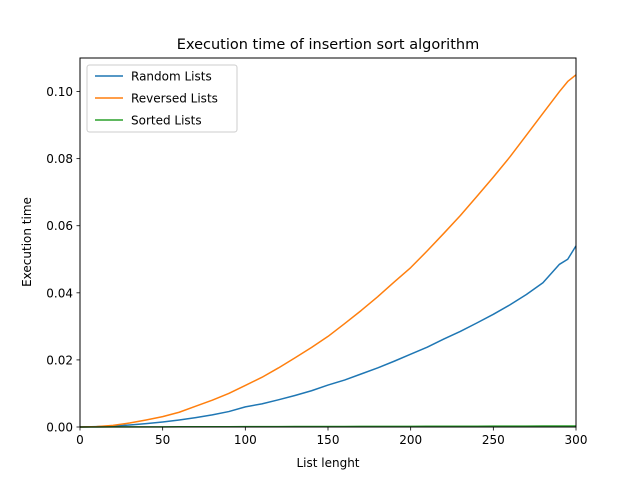 The image size is (640, 480). Describe the element at coordinates (59, 360) in the screenshot. I see `y-tick-label: 0.02` at that location.